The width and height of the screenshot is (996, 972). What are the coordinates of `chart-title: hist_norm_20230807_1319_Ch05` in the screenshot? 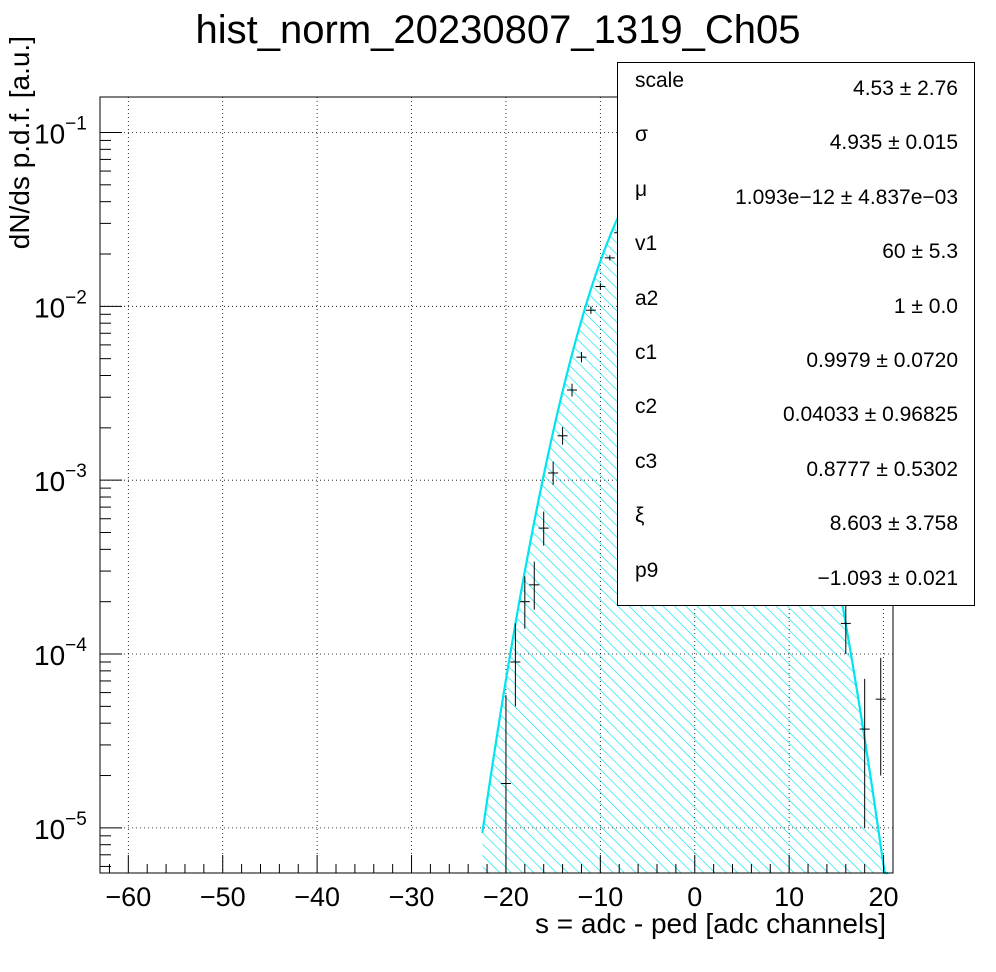 It's located at (498, 30).